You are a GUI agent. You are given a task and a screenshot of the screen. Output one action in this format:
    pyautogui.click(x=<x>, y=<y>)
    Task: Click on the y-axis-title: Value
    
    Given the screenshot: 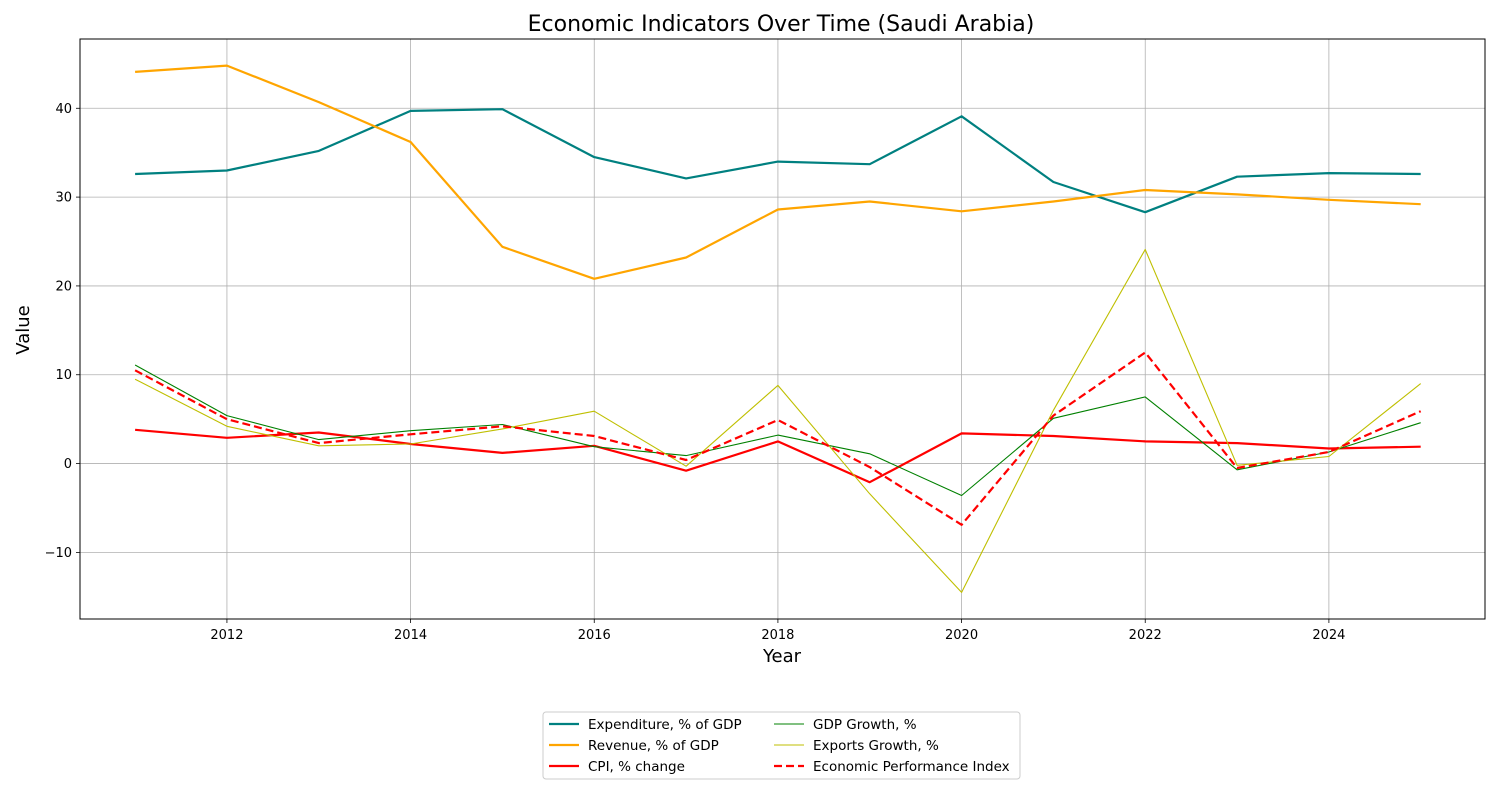 What is the action you would take?
    pyautogui.click(x=23, y=329)
    